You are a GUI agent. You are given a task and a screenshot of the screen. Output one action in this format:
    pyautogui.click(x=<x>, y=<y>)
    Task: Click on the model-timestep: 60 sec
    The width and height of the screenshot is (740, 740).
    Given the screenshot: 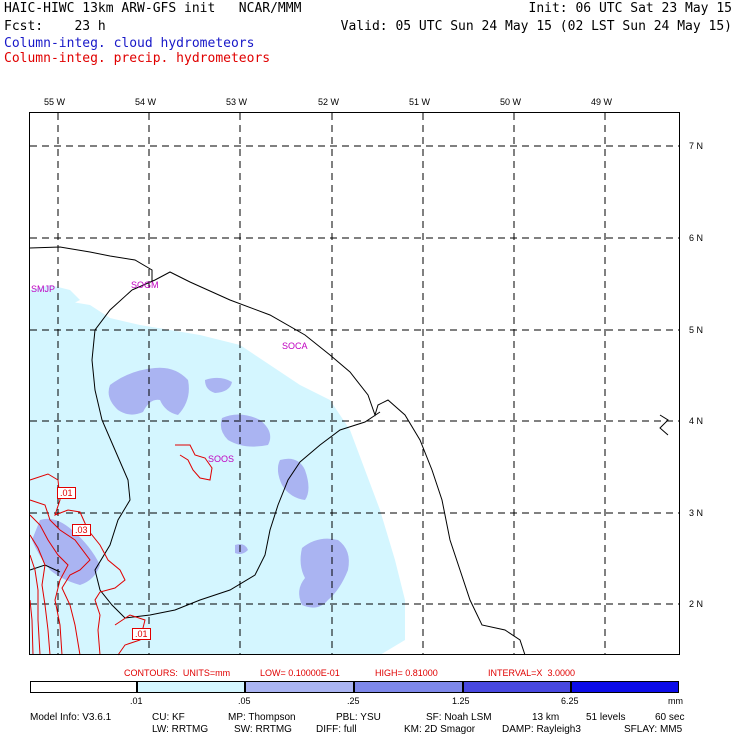 What is the action you would take?
    pyautogui.click(x=670, y=717)
    